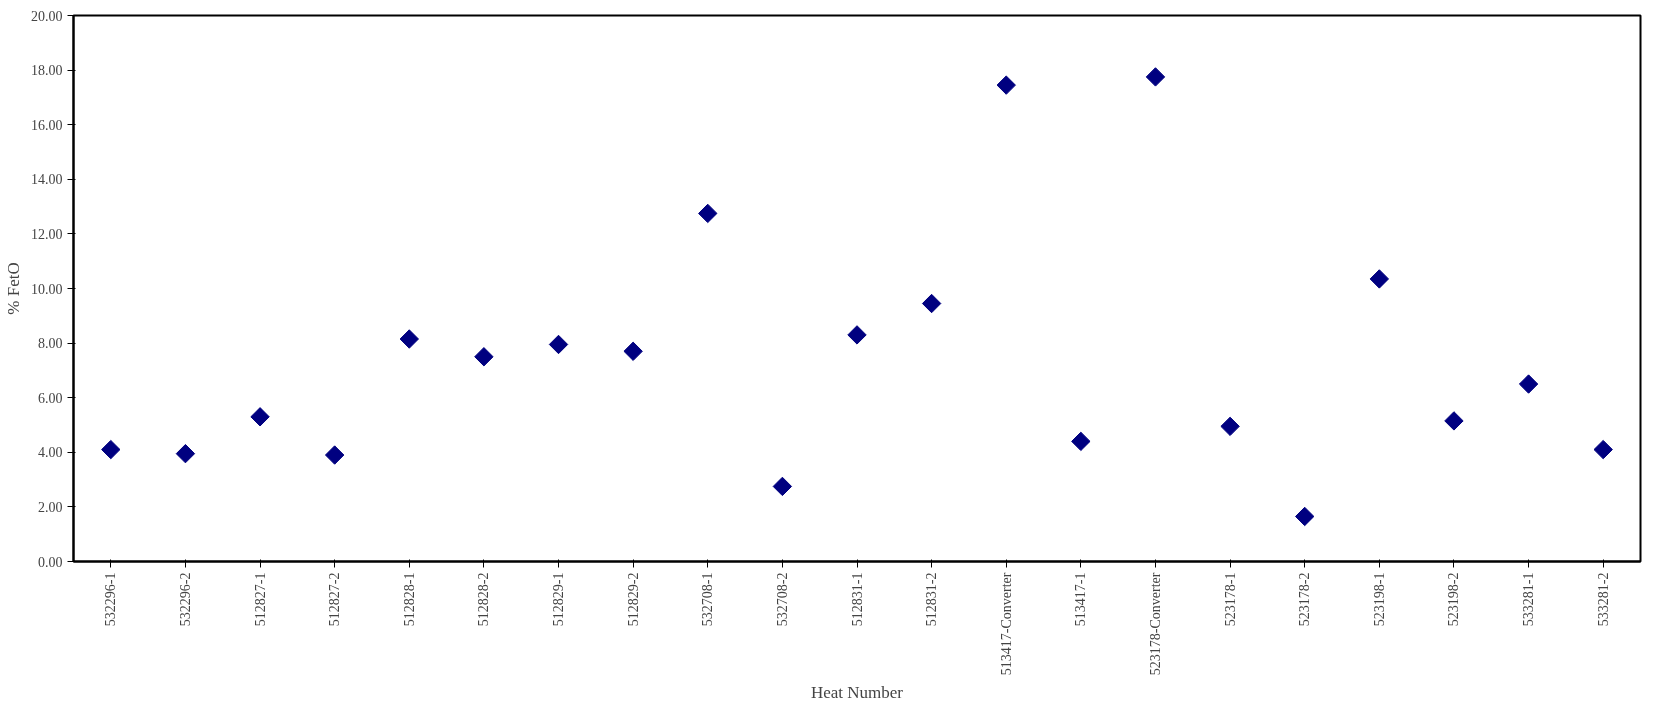  I want to click on x-tick-label: 512831-1, so click(857, 599).